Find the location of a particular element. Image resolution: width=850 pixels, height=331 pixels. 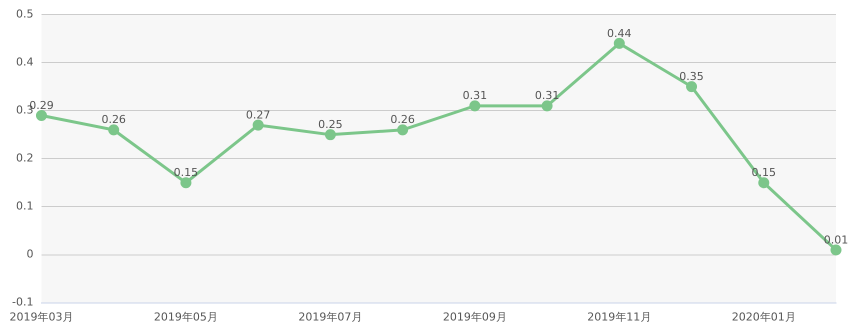

x-tick-label: 2019年11月 is located at coordinates (619, 317).